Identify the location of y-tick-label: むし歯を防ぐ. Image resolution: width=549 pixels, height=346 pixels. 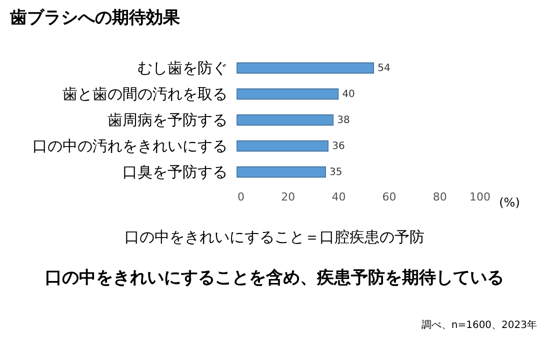
(183, 68).